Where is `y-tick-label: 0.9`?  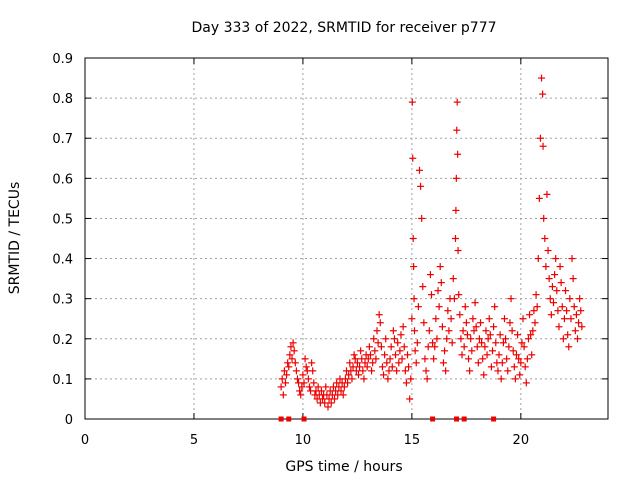
y-tick-label: 0.9 is located at coordinates (62, 59).